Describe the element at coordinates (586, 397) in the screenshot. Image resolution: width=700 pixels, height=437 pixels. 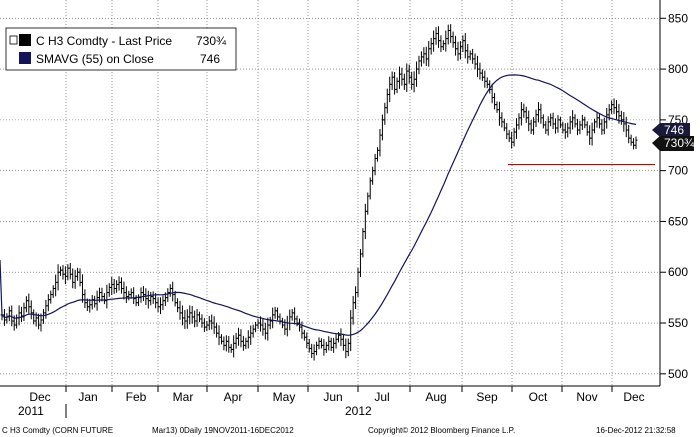
I see `x-tick-label: Nov` at that location.